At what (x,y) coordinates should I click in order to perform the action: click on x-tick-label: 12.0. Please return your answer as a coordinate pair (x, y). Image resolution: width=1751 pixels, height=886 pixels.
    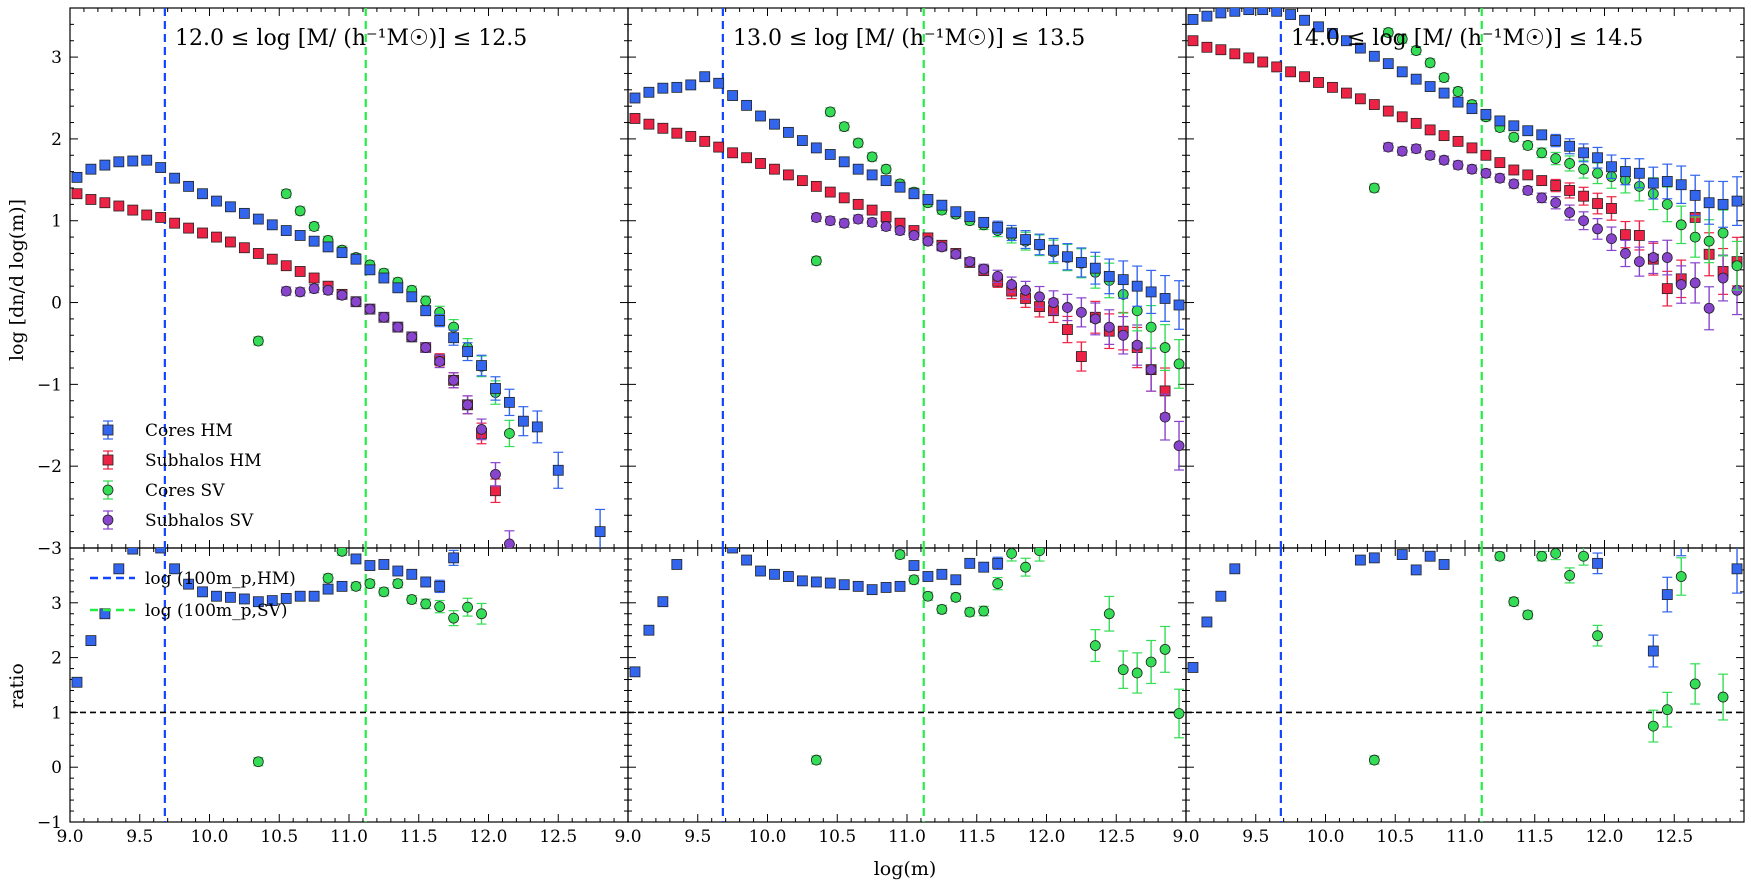
    Looking at the image, I should click on (1605, 837).